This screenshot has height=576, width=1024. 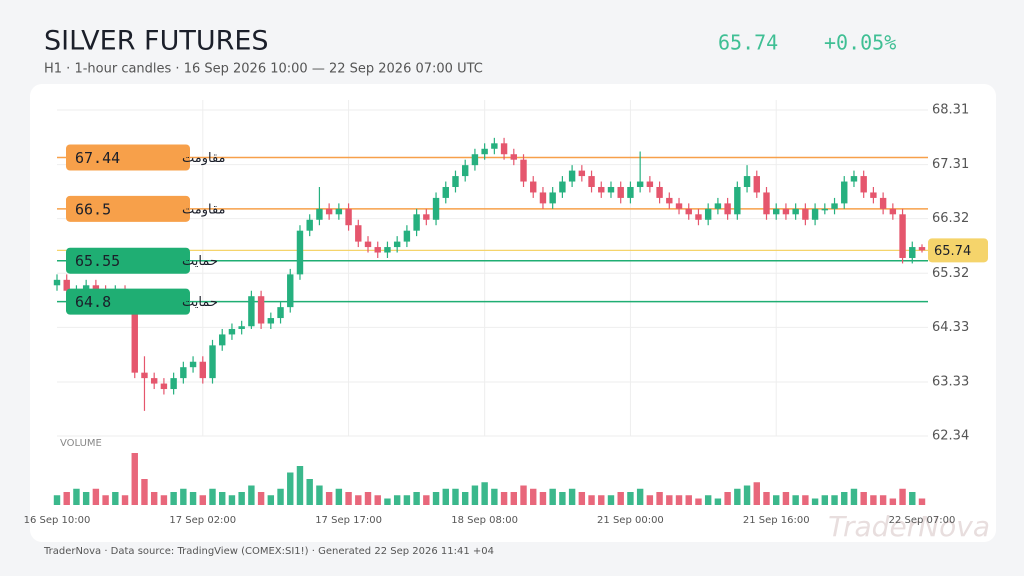 I want to click on watermark: TraderNova, so click(x=909, y=526).